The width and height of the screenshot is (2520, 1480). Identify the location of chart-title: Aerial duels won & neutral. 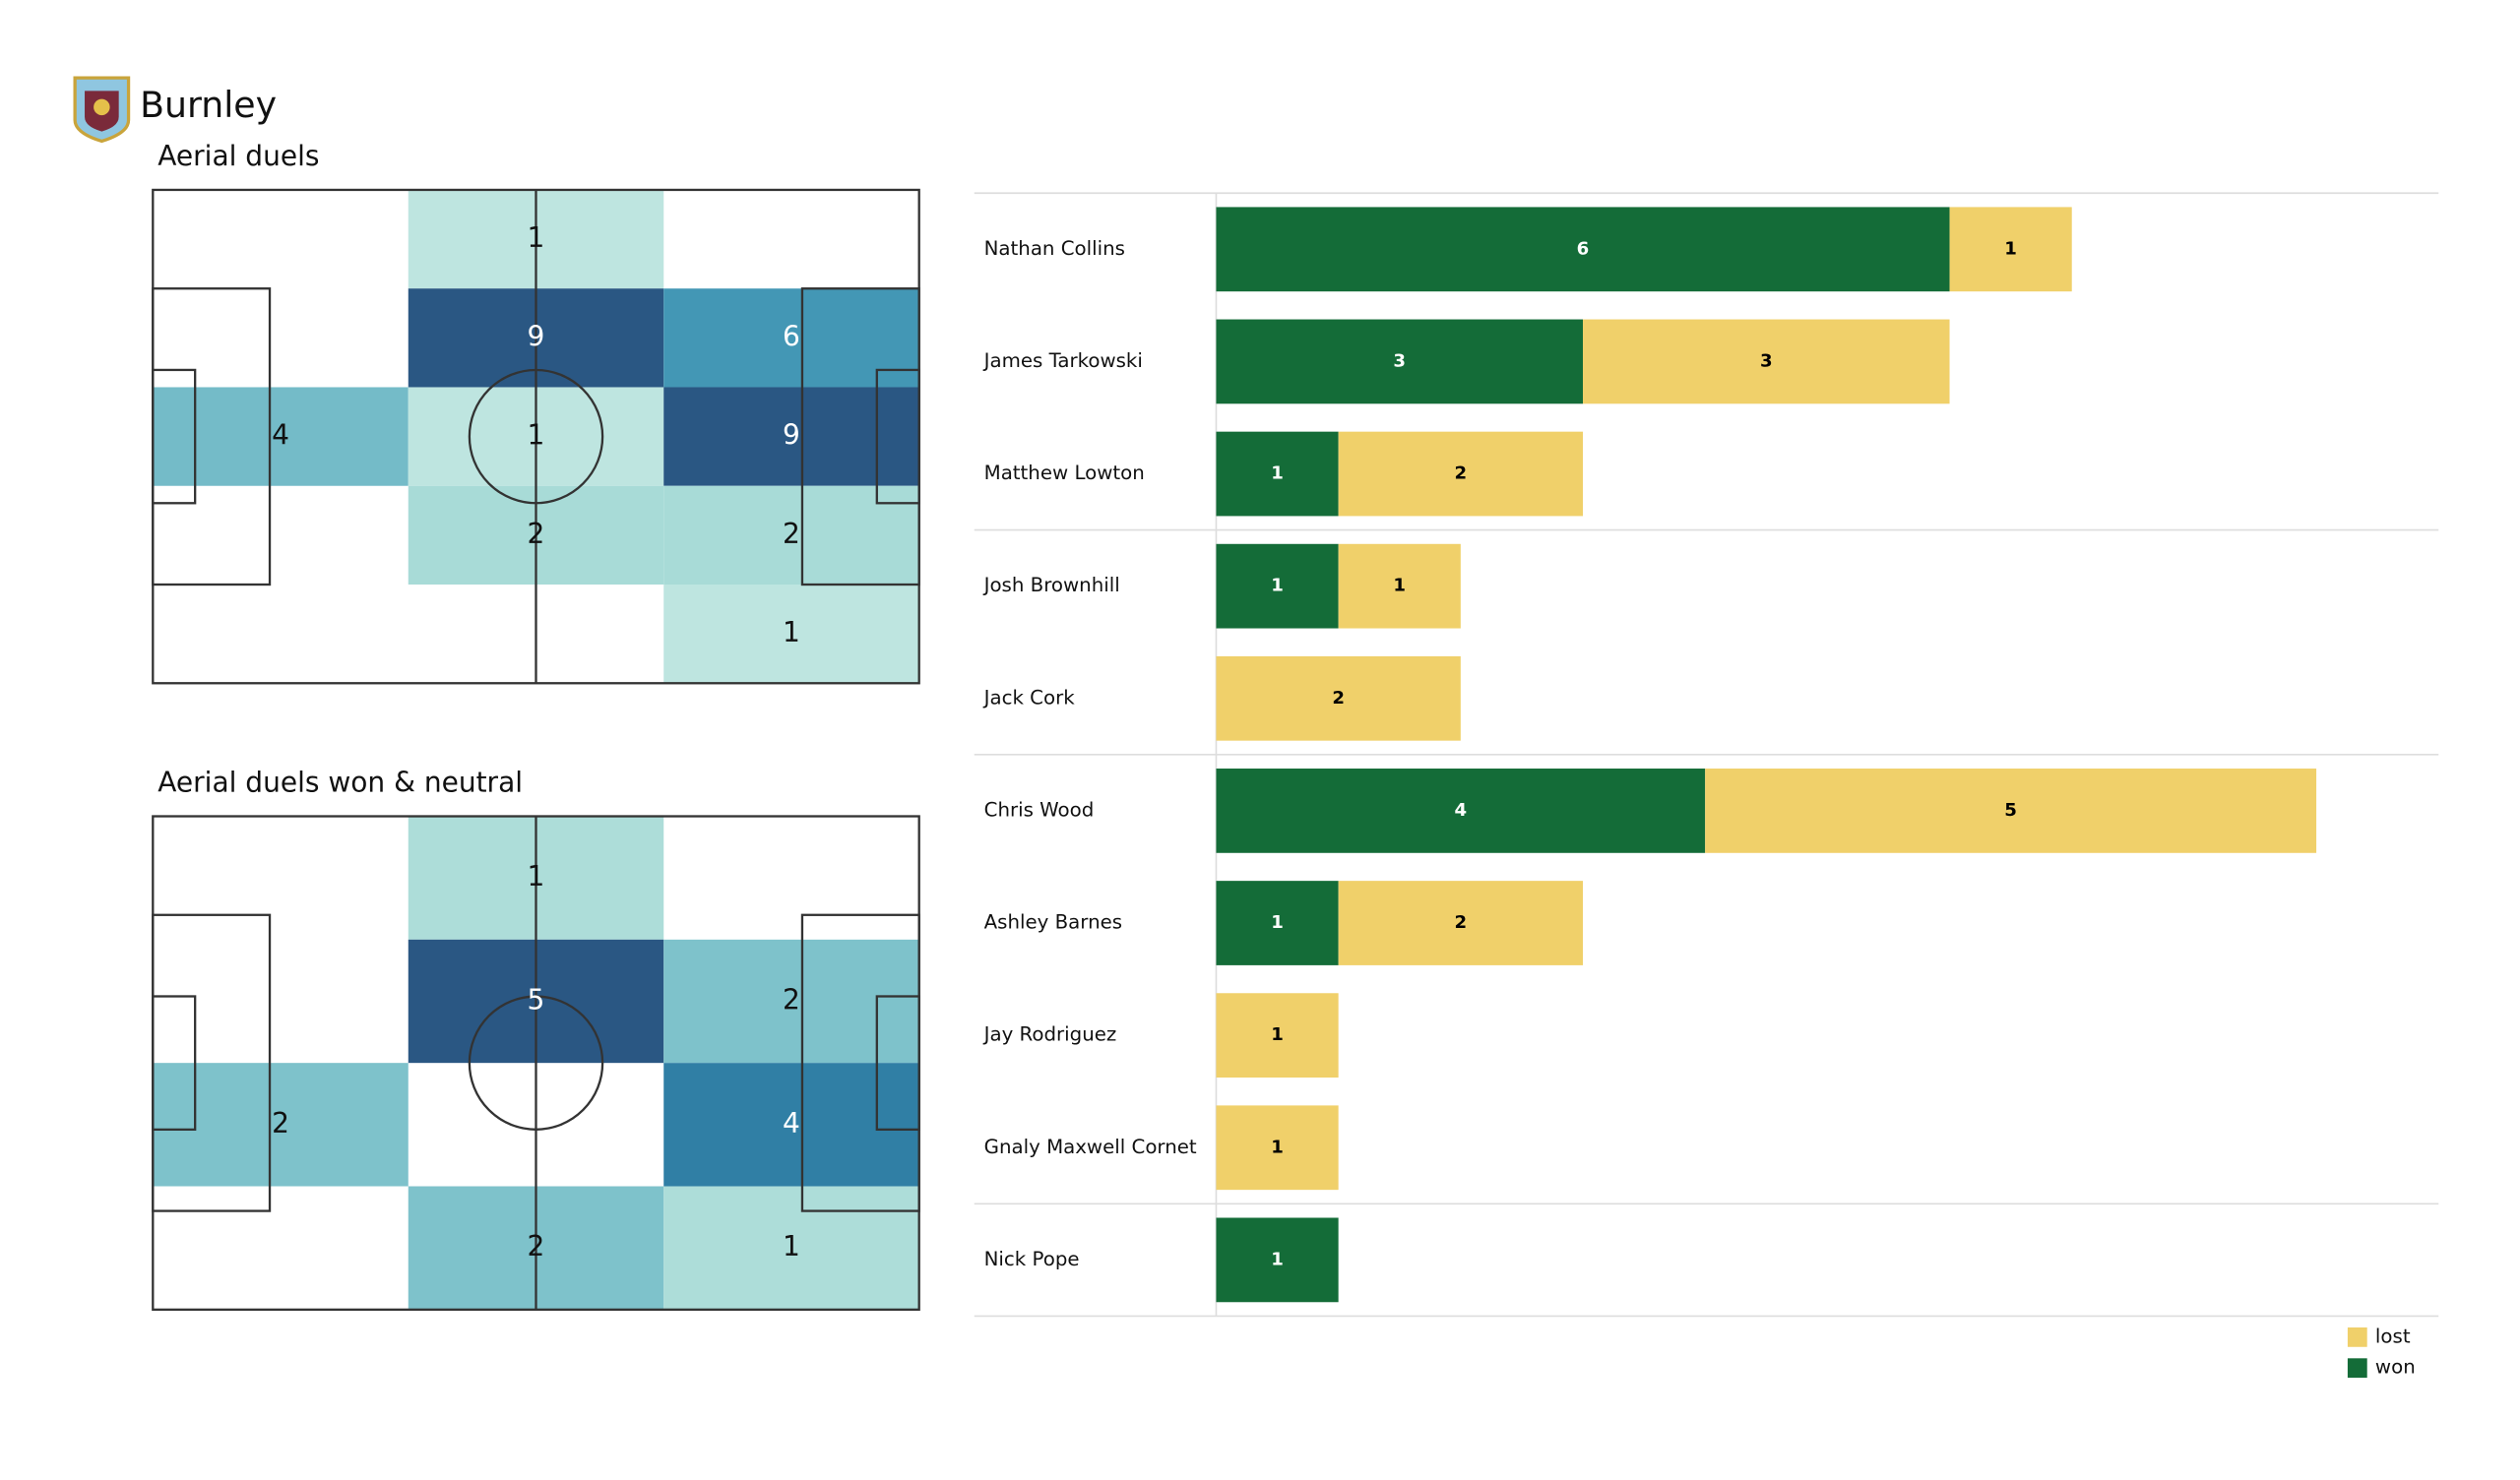
(340, 783).